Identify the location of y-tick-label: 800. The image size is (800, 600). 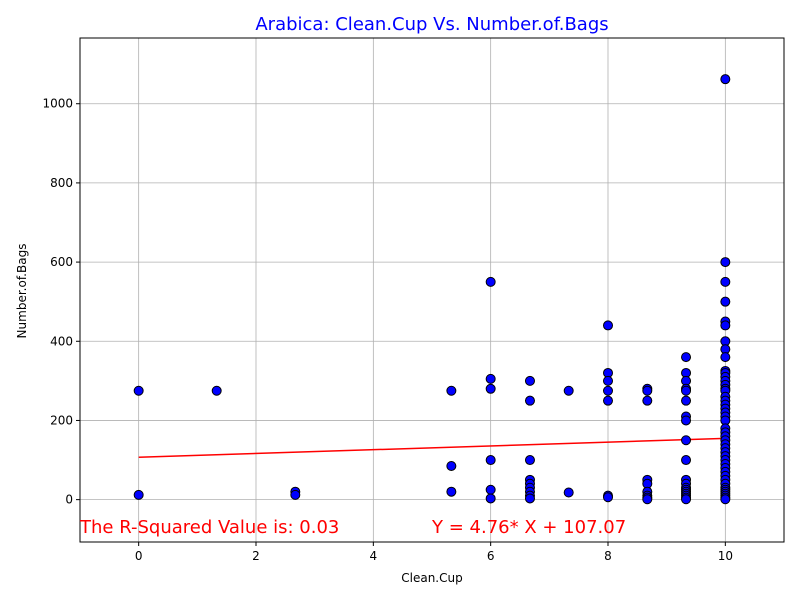
(61, 183).